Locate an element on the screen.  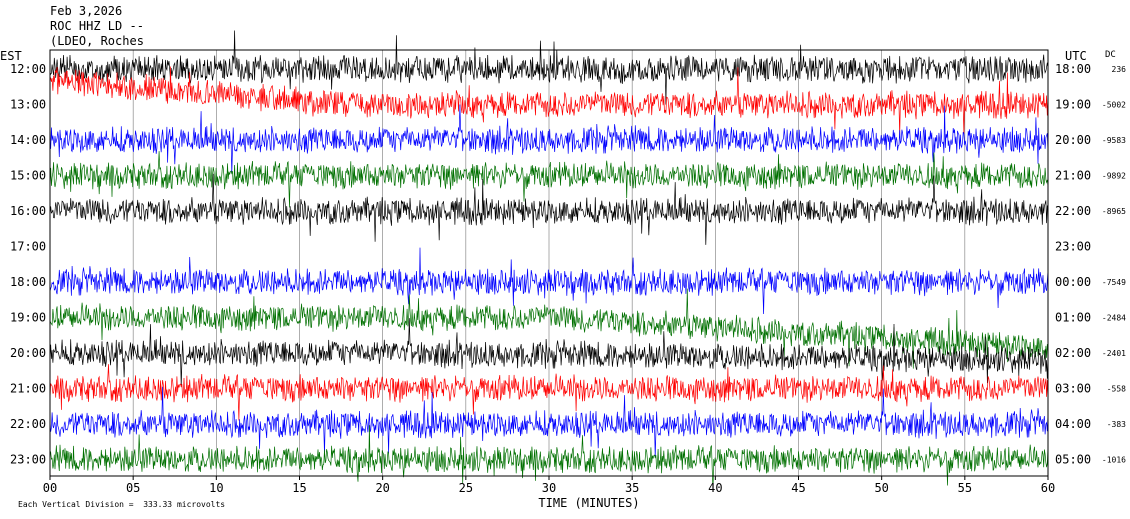
header-station: ROC HHZ LD -- is located at coordinates (97, 26).